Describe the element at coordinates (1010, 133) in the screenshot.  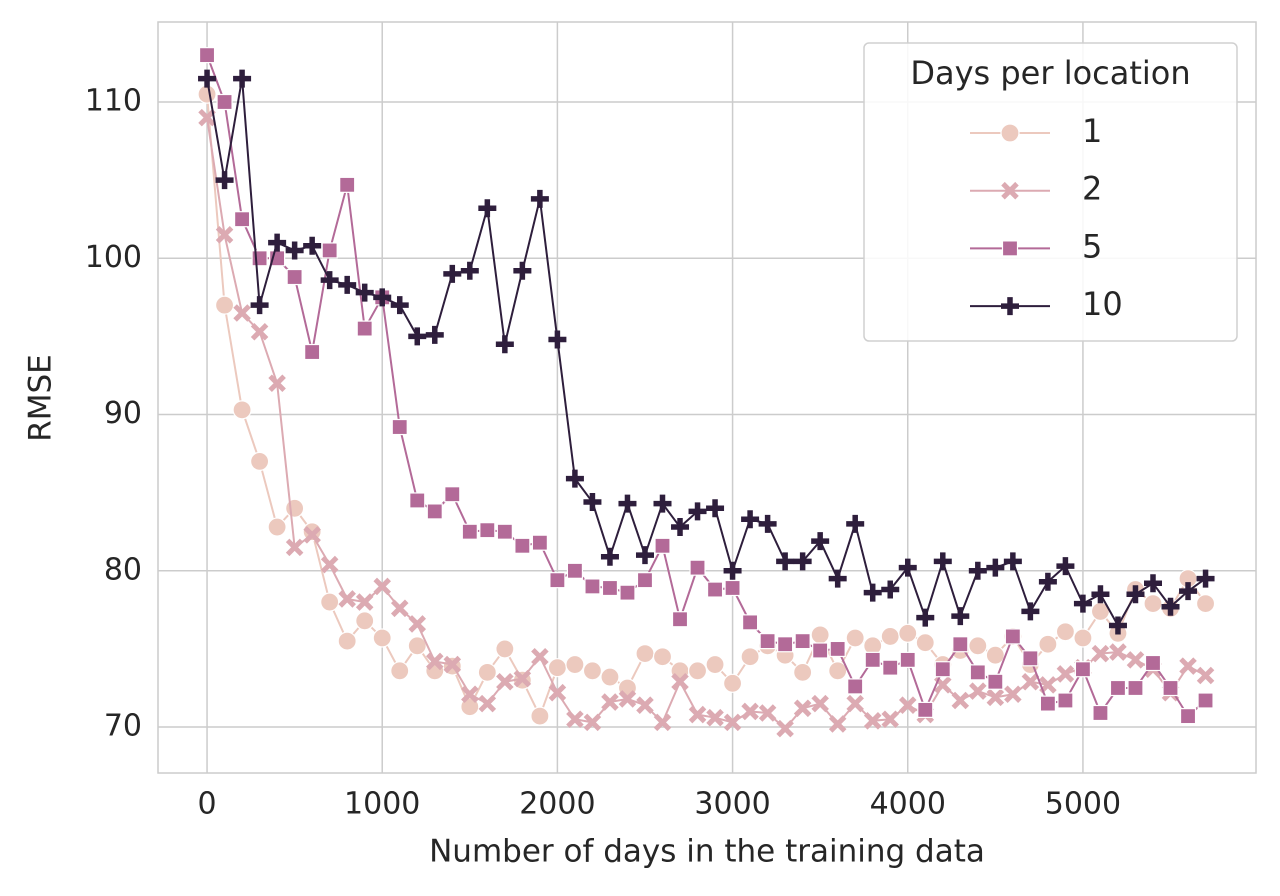
I see `legend-marker` at that location.